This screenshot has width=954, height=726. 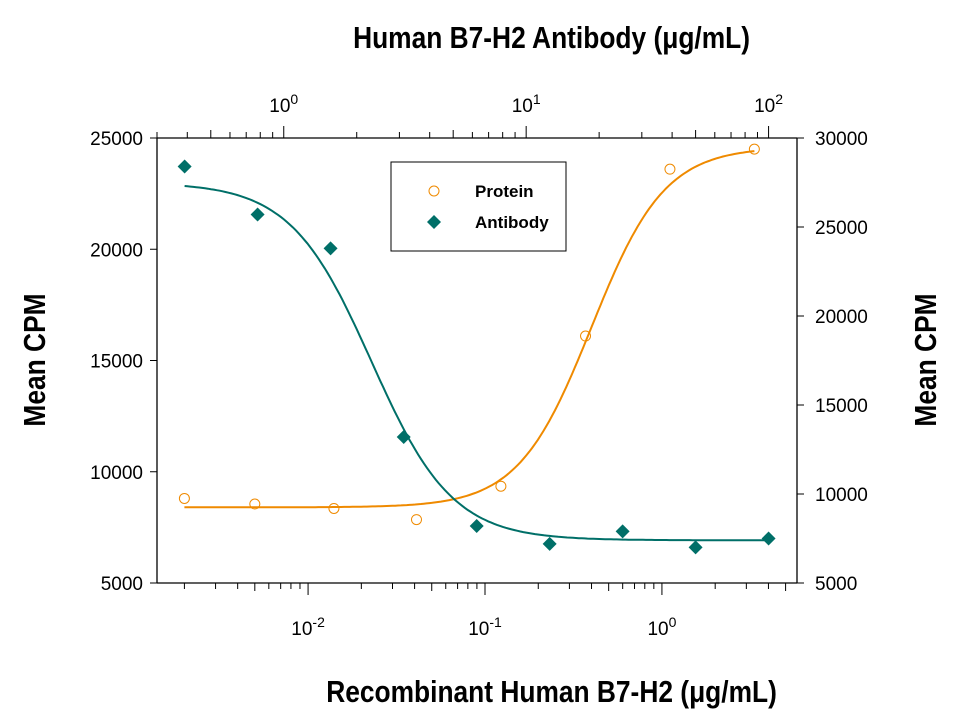 I want to click on x_bottom-tick-label: 10⁻², so click(x=308, y=627).